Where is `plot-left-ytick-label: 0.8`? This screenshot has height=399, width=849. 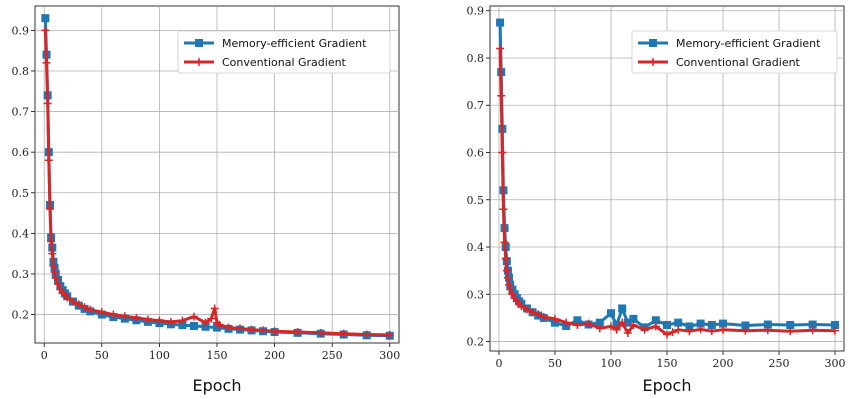 plot-left-ytick-label: 0.8 is located at coordinates (21, 71).